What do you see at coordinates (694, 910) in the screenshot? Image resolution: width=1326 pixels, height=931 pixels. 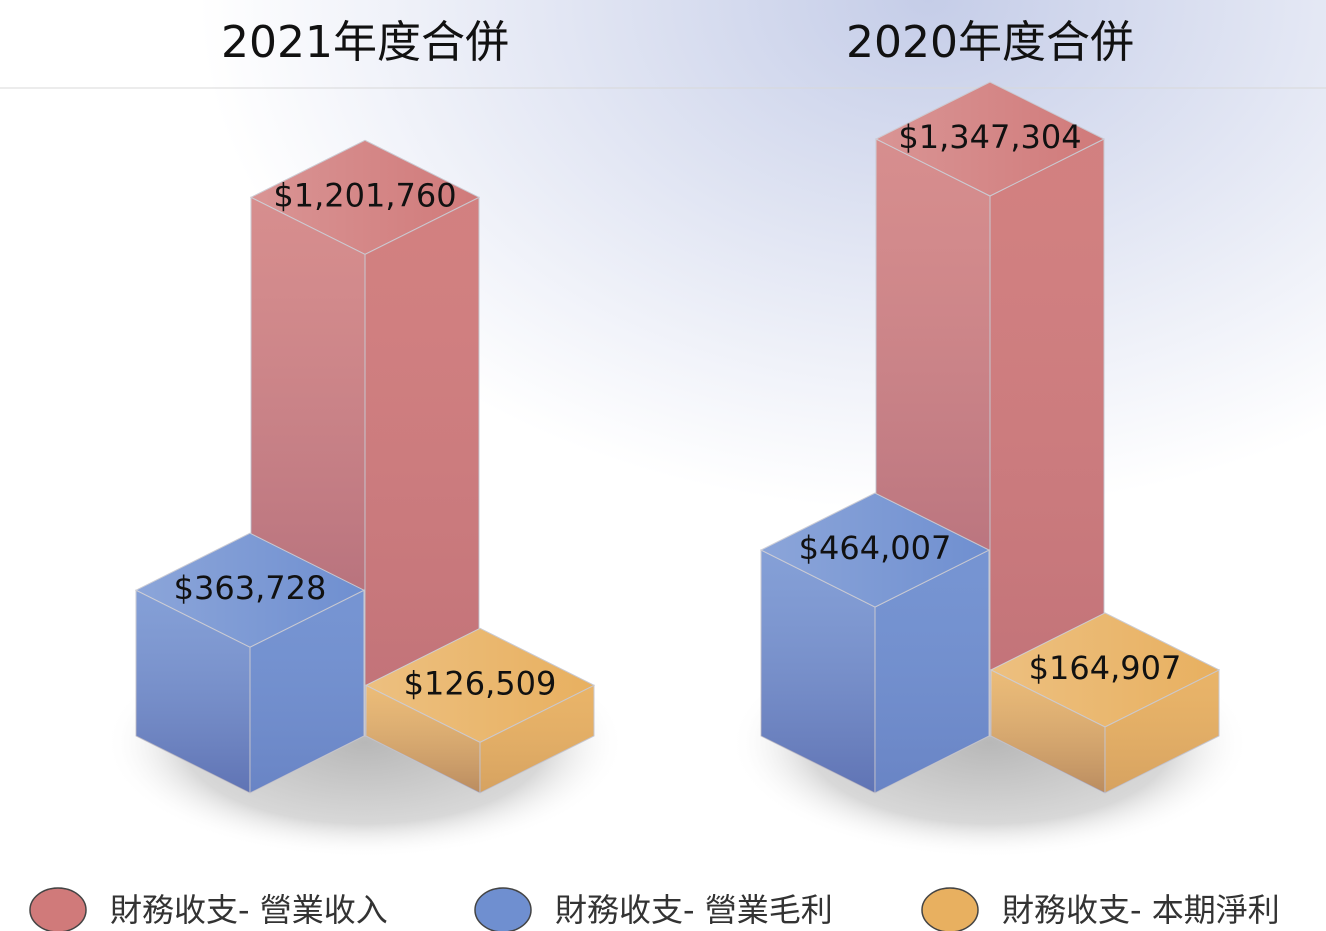 I see `legend-label: 財務收支- 營業毛利` at bounding box center [694, 910].